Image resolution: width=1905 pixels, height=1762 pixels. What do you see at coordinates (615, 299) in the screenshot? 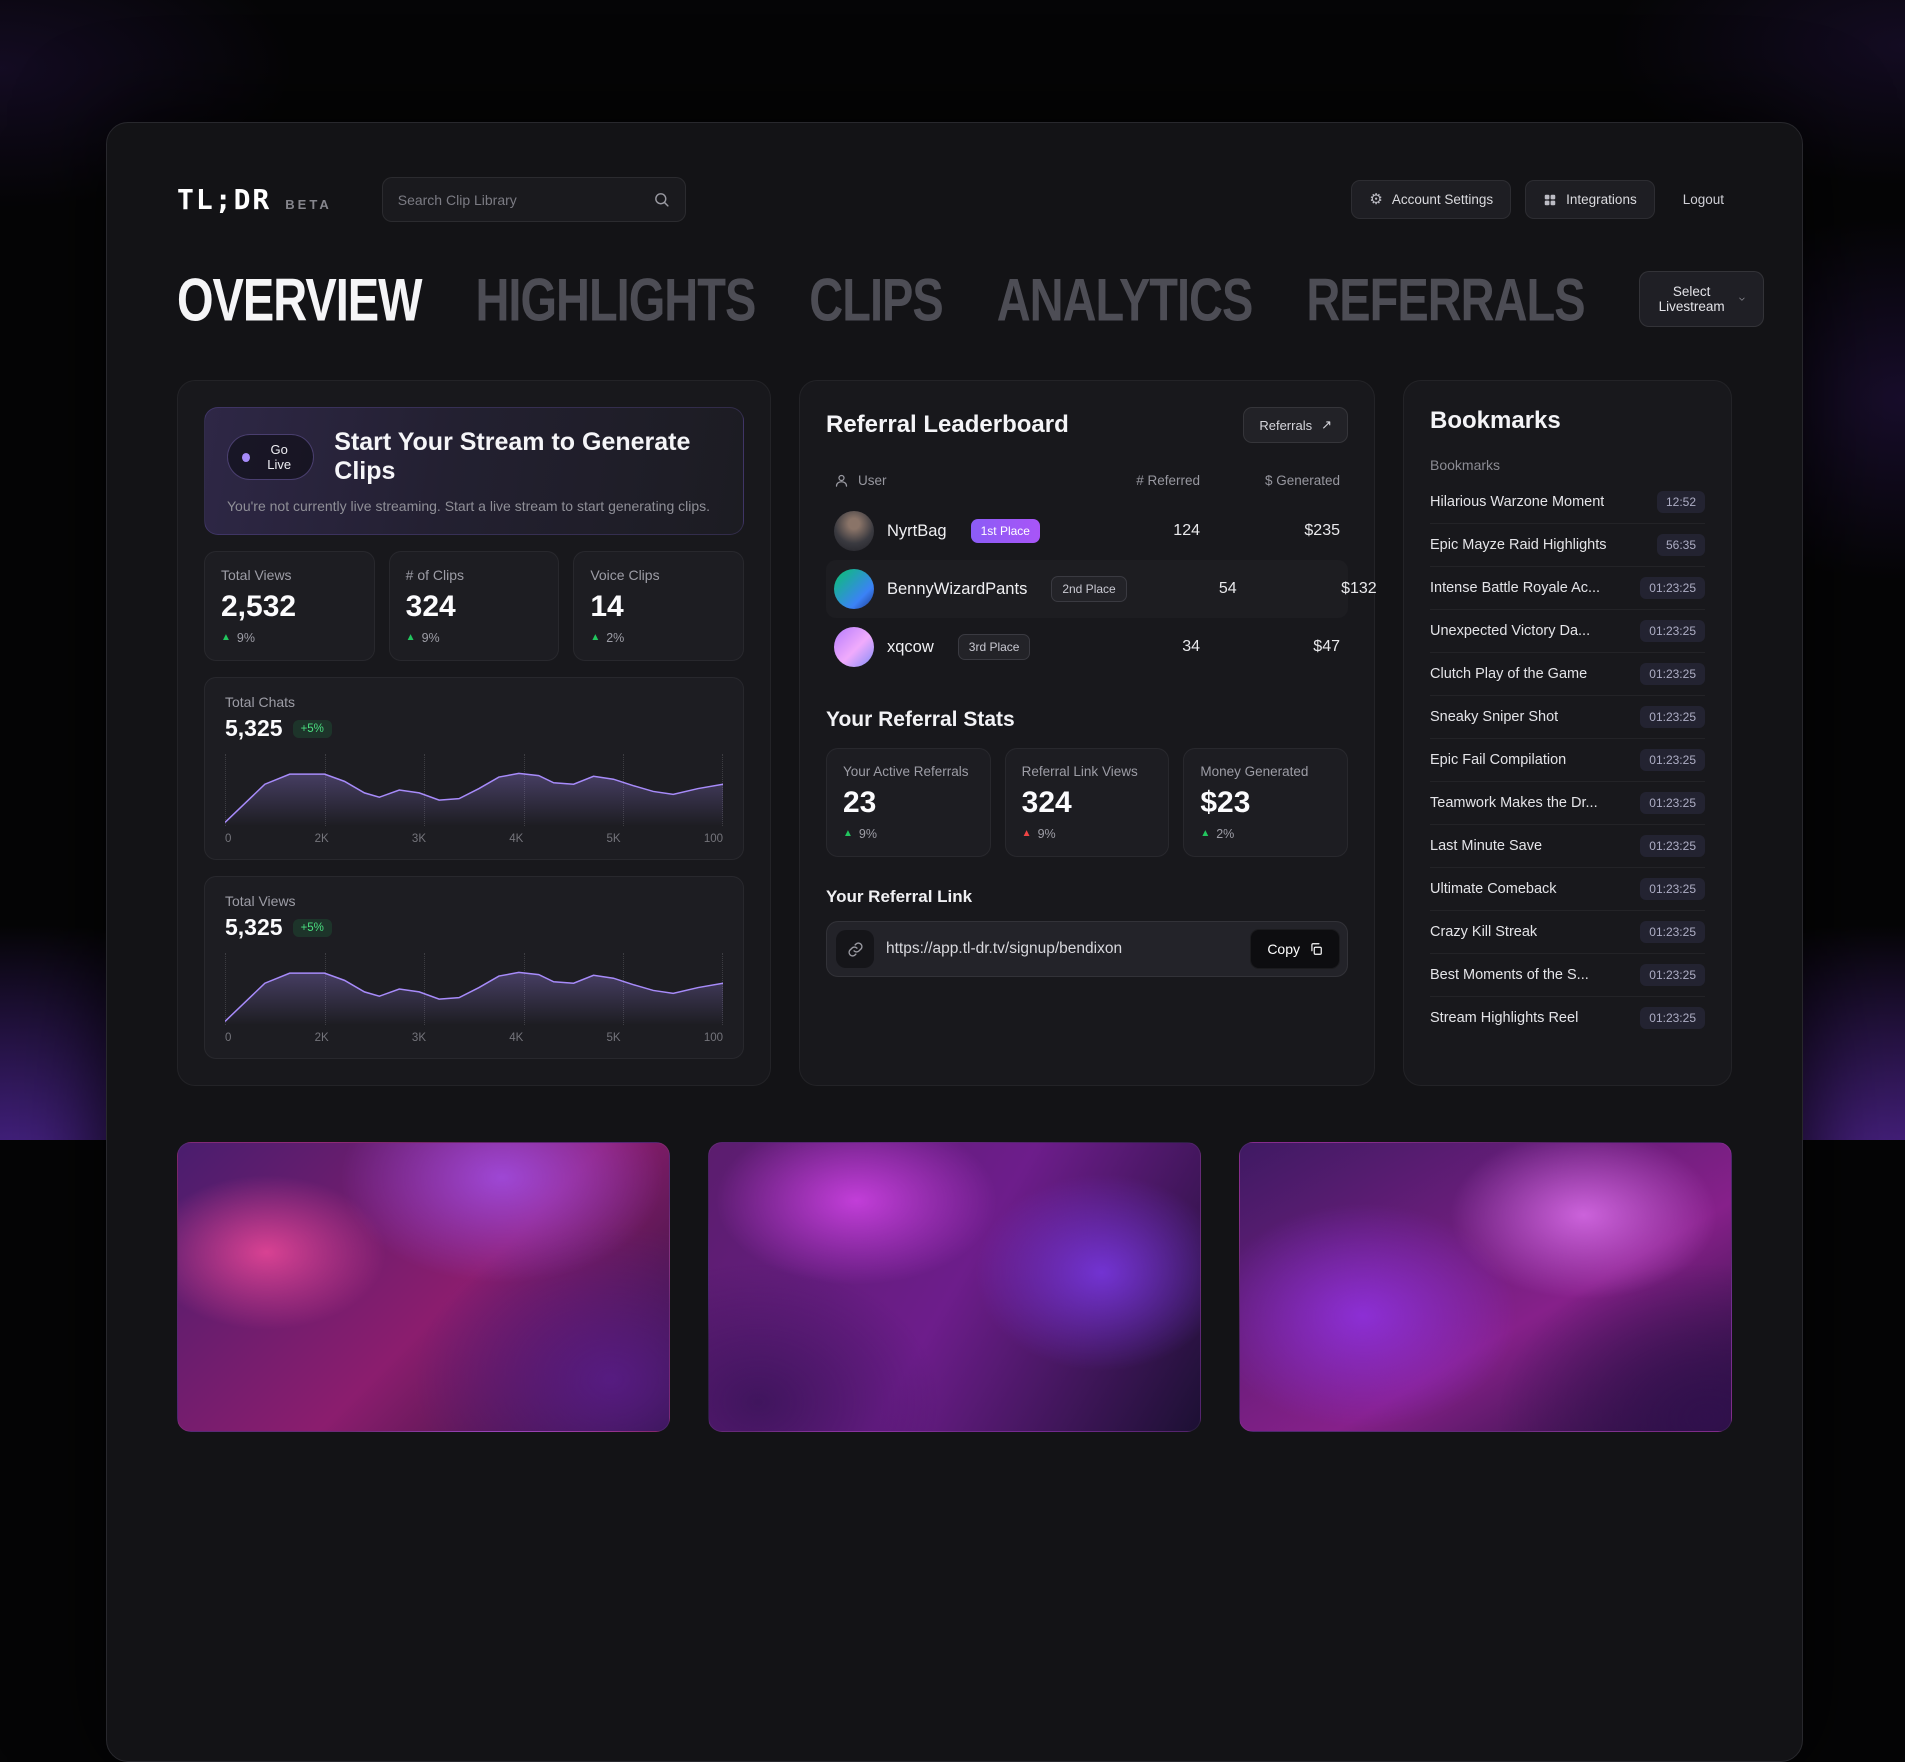
I see `tab-highlights: HIGHLIGHTS` at bounding box center [615, 299].